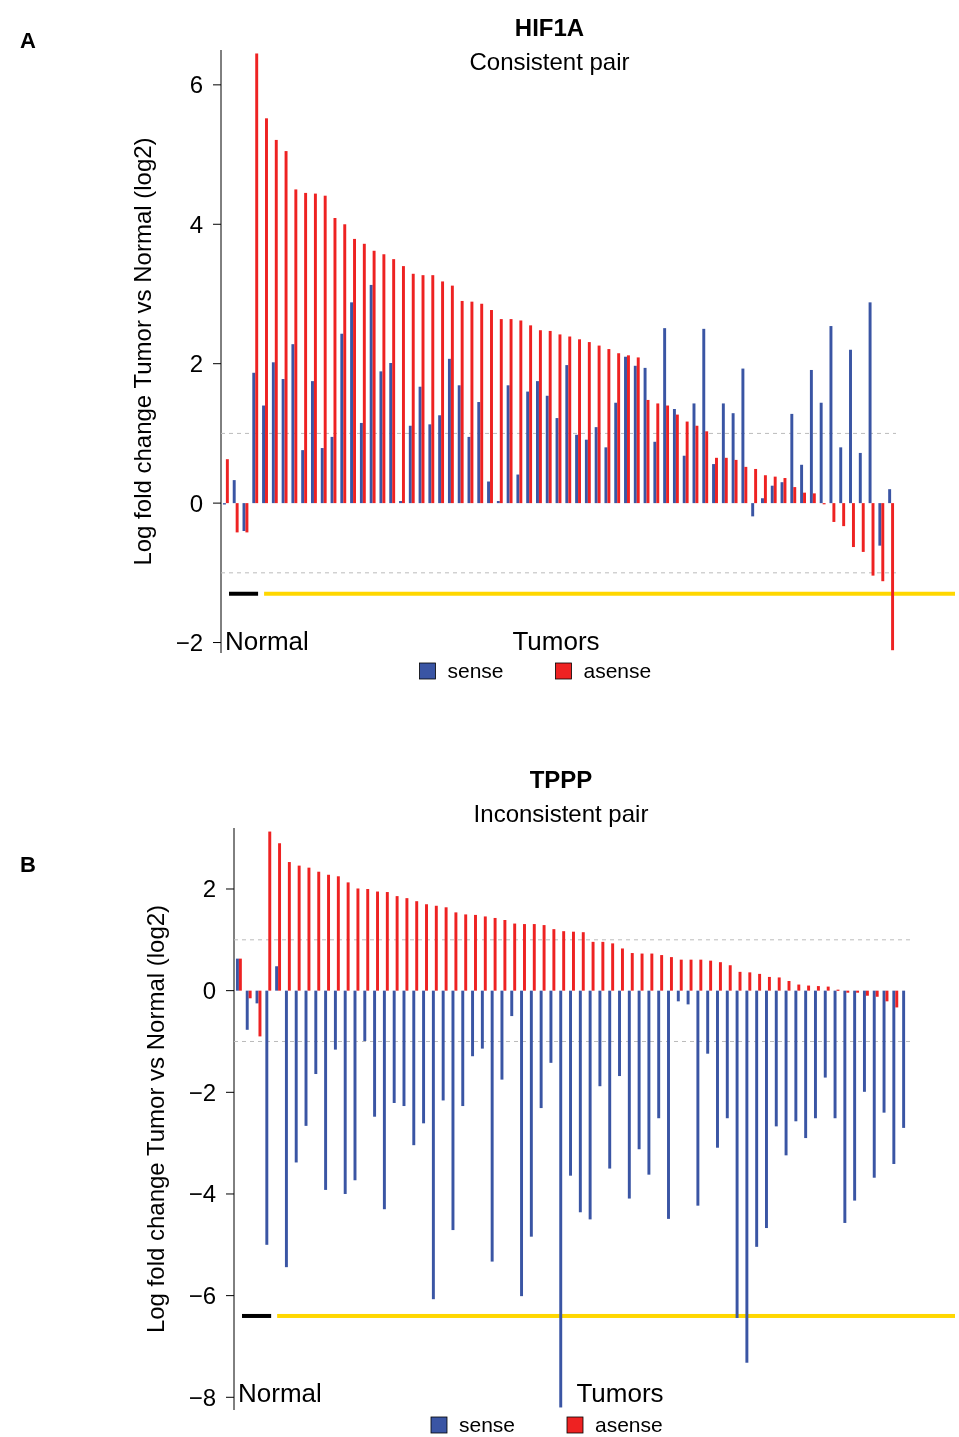  Describe the element at coordinates (549, 61) in the screenshot. I see `chart-subtitle: Consistent pair` at that location.